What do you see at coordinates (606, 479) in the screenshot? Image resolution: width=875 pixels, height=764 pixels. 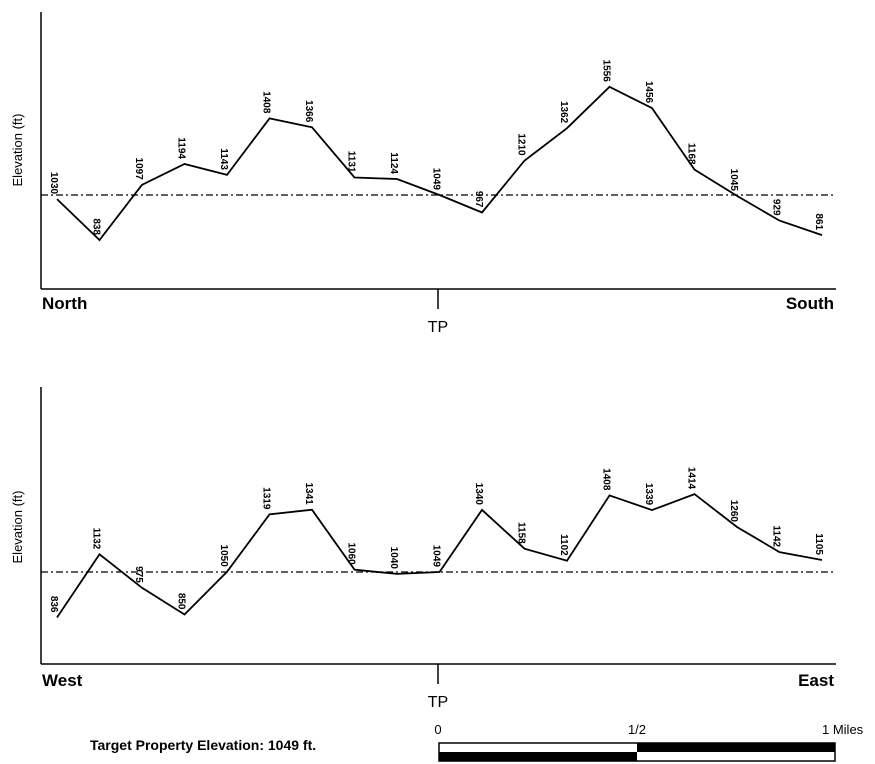 I see `we-value-label-13: 1408` at bounding box center [606, 479].